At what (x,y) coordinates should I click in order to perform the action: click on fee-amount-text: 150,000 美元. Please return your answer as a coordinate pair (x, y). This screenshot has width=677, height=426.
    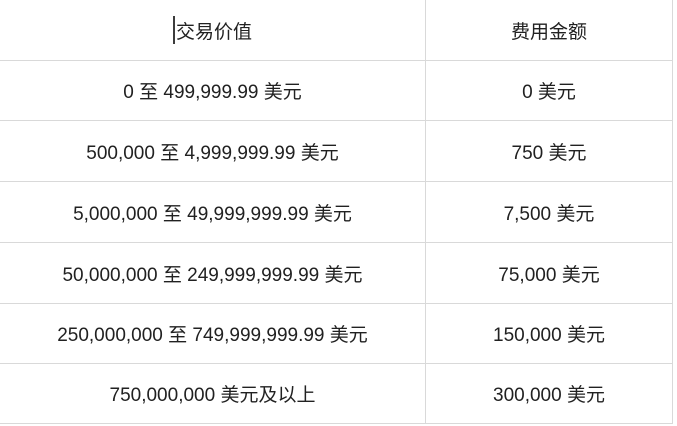
    Looking at the image, I should click on (549, 335).